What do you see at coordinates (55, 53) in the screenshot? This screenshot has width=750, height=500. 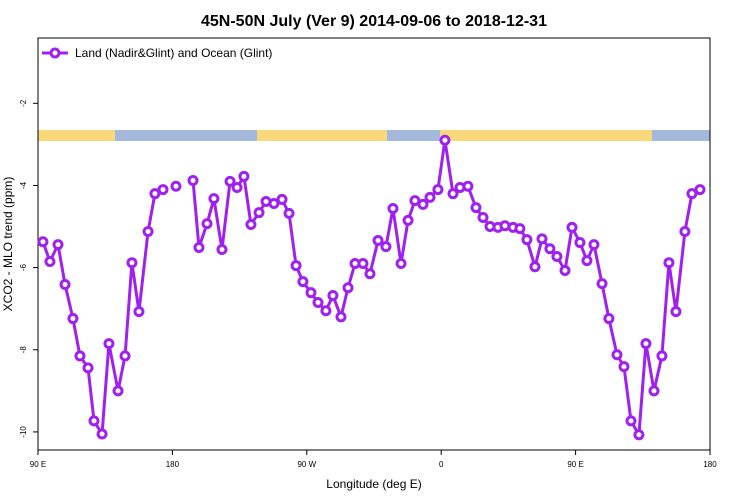 I see `legend-marker` at bounding box center [55, 53].